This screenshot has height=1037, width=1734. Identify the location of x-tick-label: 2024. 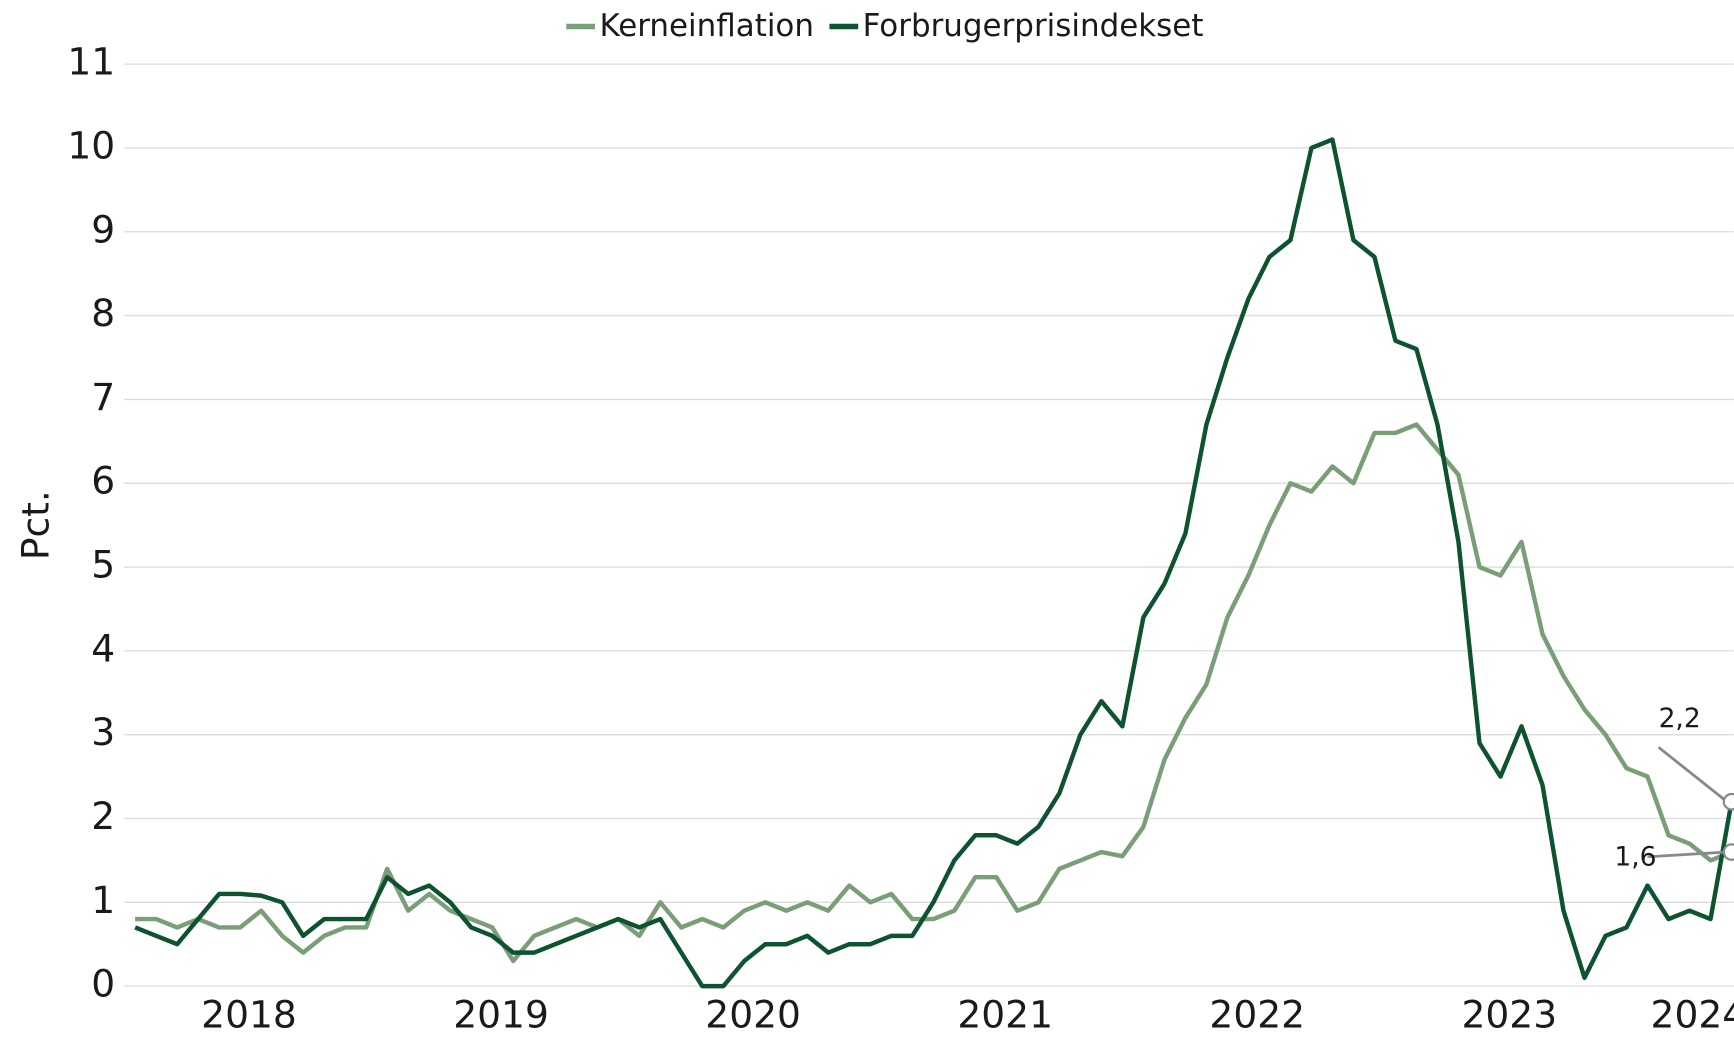
(1692, 1015).